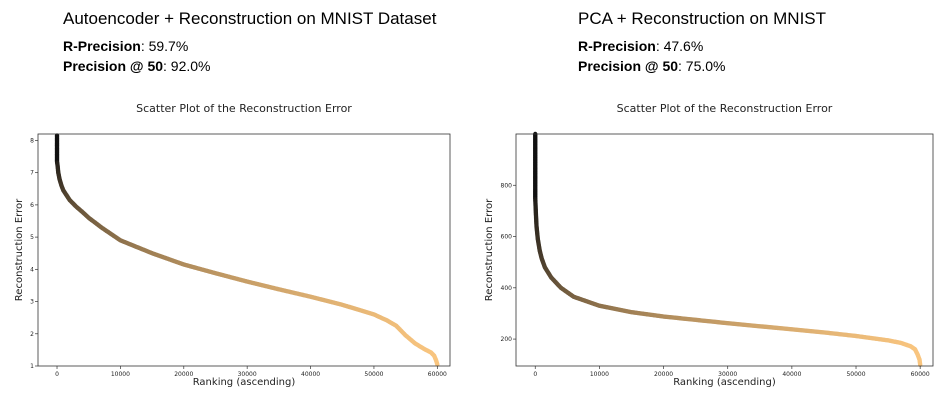  I want to click on data-point, so click(437, 364).